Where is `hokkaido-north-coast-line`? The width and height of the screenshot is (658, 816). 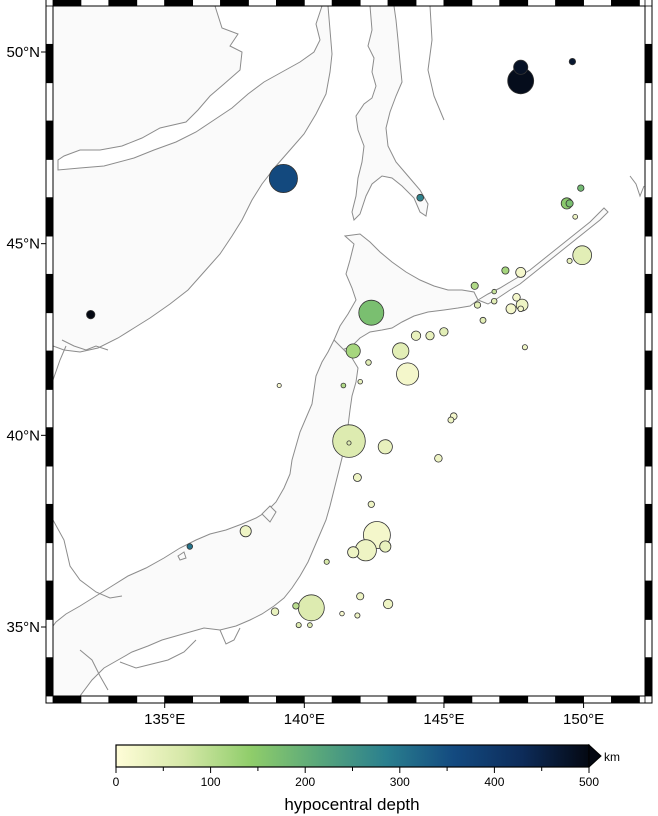 hokkaido-north-coast-line is located at coordinates (436, 63).